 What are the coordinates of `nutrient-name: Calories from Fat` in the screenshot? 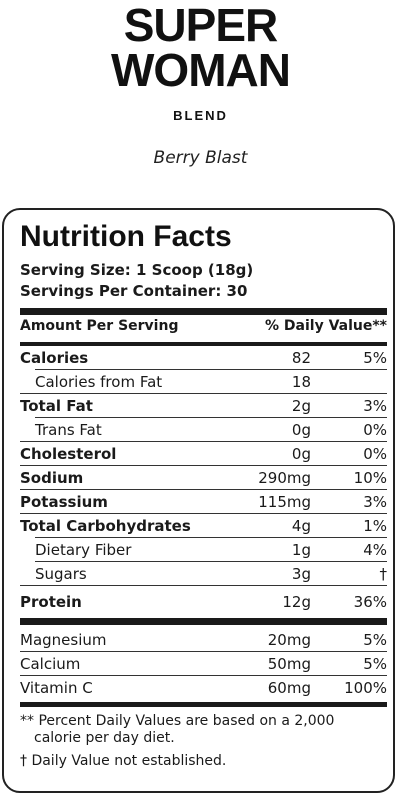 It's located at (99, 382).